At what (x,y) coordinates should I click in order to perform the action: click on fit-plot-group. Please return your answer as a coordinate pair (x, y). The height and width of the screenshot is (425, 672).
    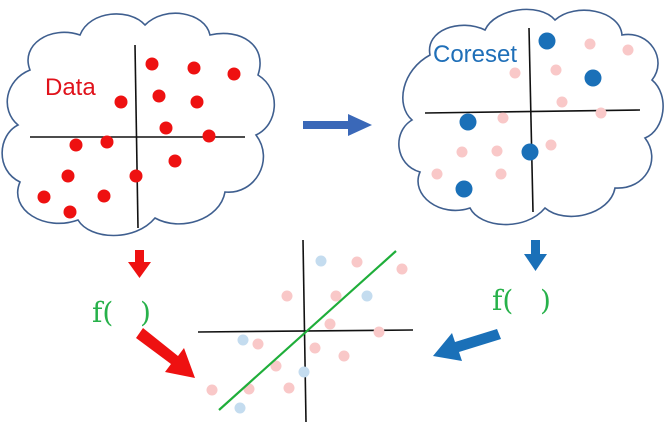
    Looking at the image, I should click on (305, 331).